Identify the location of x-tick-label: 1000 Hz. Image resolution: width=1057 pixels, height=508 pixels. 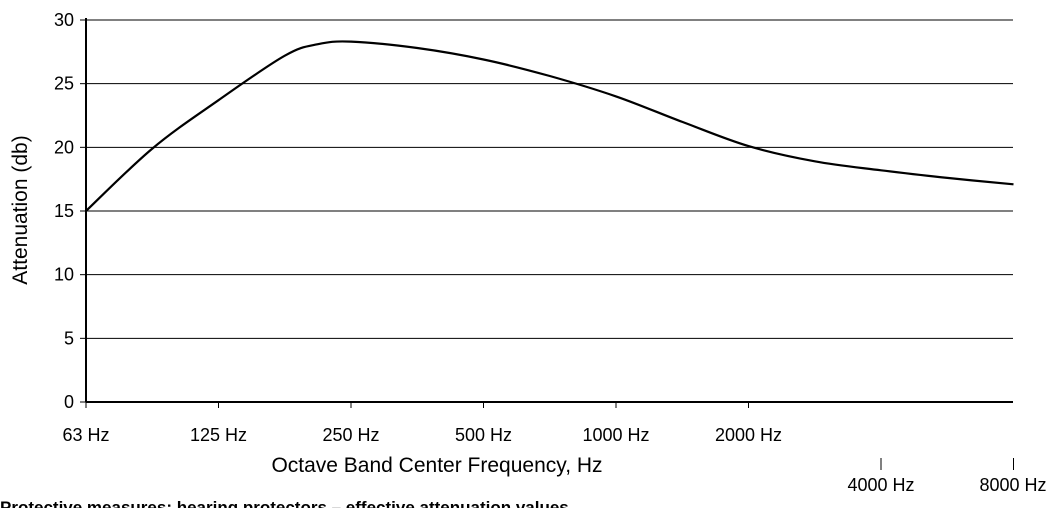
(615, 435).